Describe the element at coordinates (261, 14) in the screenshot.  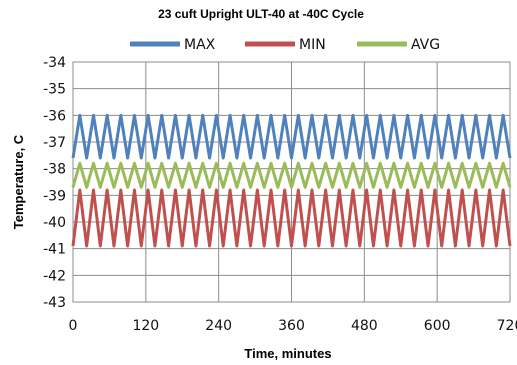
I see `chart-title: 23 cuft Upright ULT-40 at -40C Cycle` at that location.